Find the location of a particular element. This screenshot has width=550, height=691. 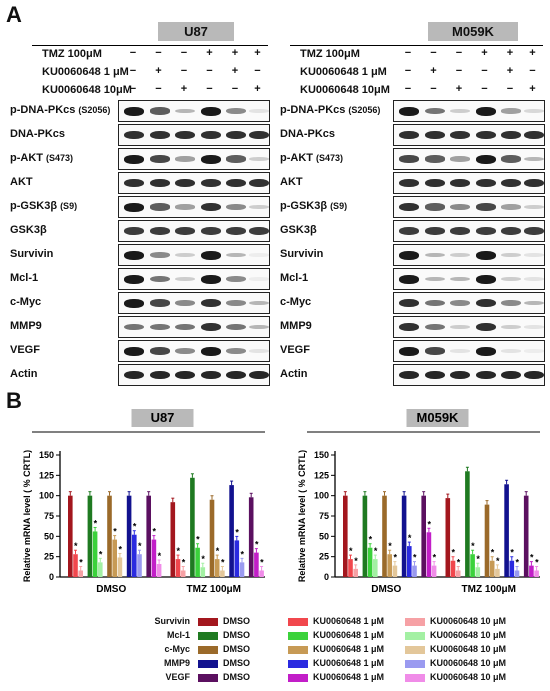

blot-label: c-Myc is located at coordinates (295, 302).